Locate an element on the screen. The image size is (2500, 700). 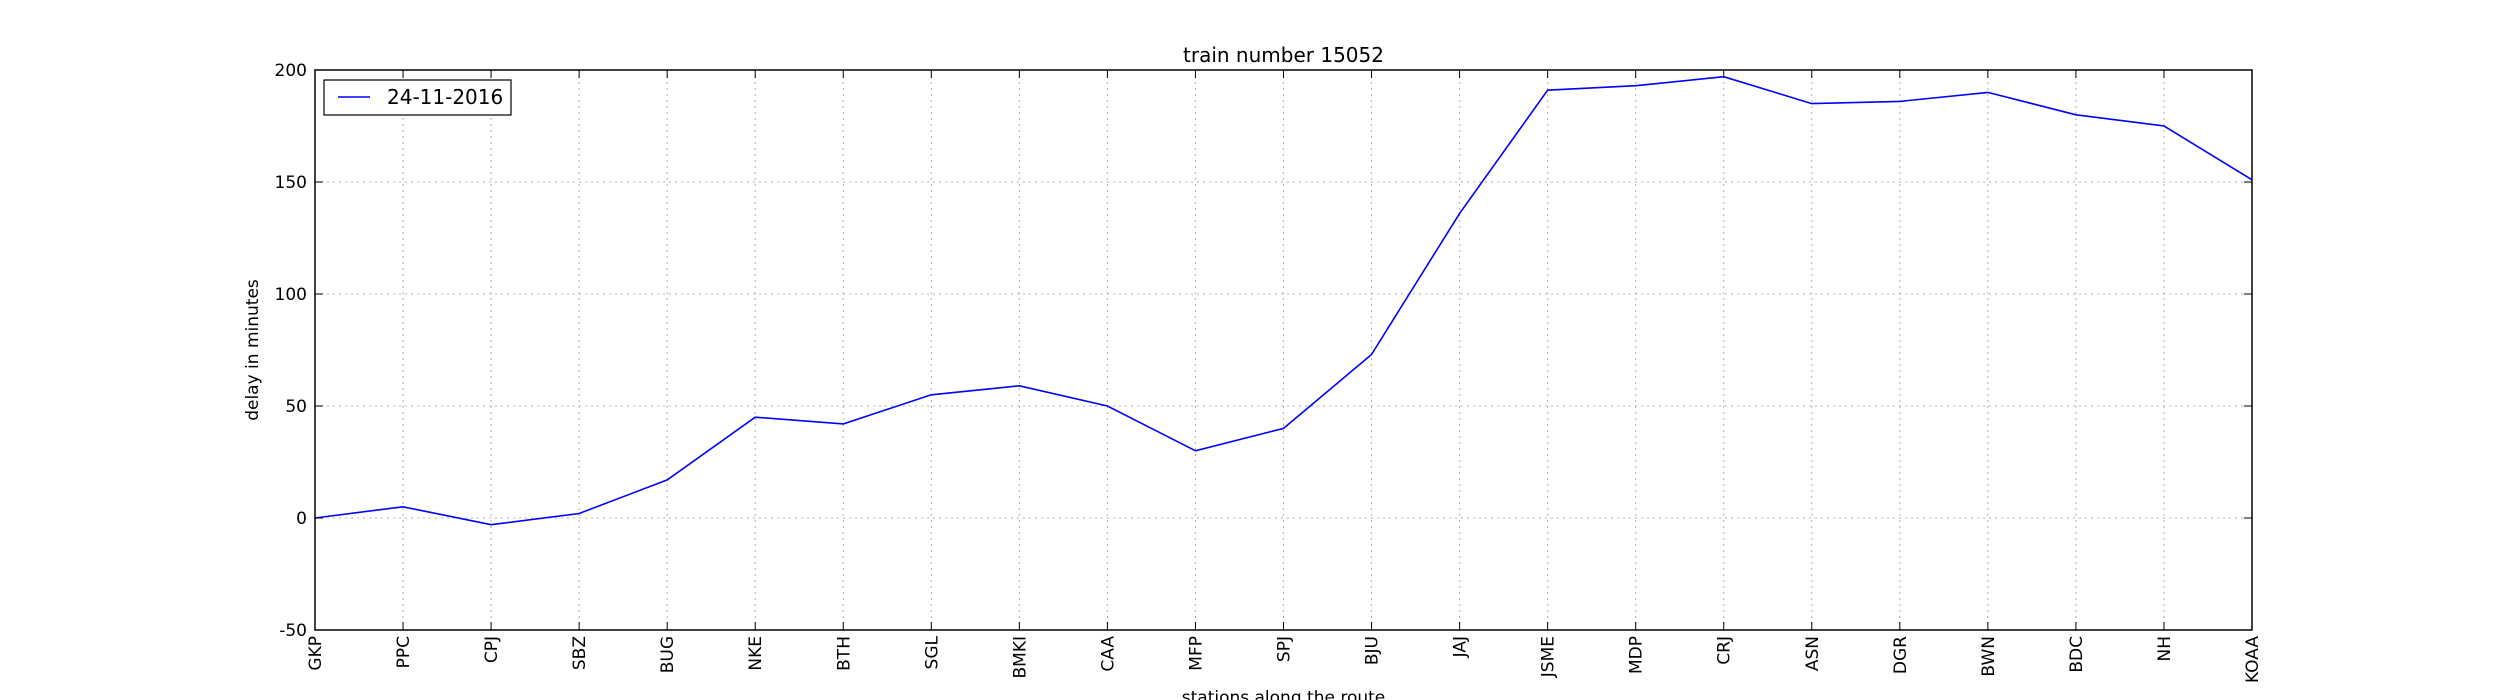
legend: 24-11-2016 is located at coordinates (417, 97).